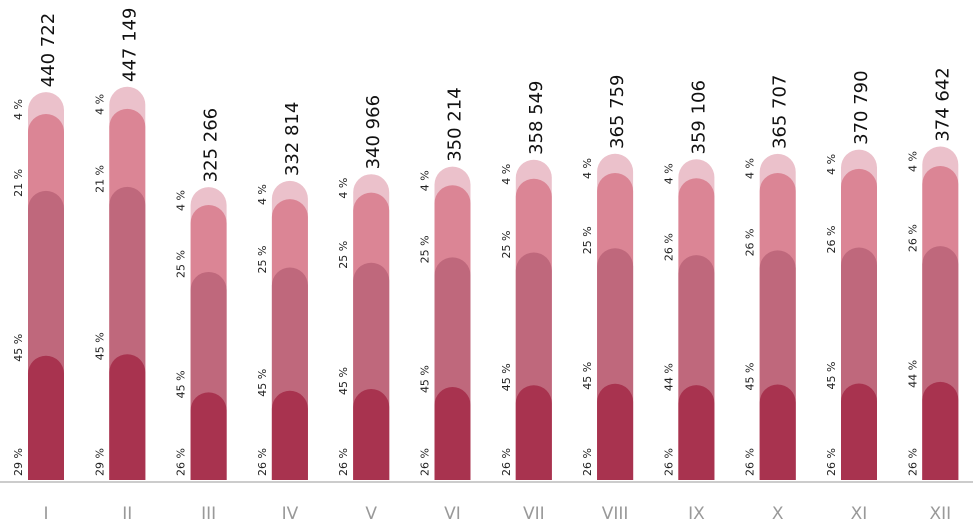  What do you see at coordinates (861, 107) in the screenshot?
I see `total-label: 370 790` at bounding box center [861, 107].